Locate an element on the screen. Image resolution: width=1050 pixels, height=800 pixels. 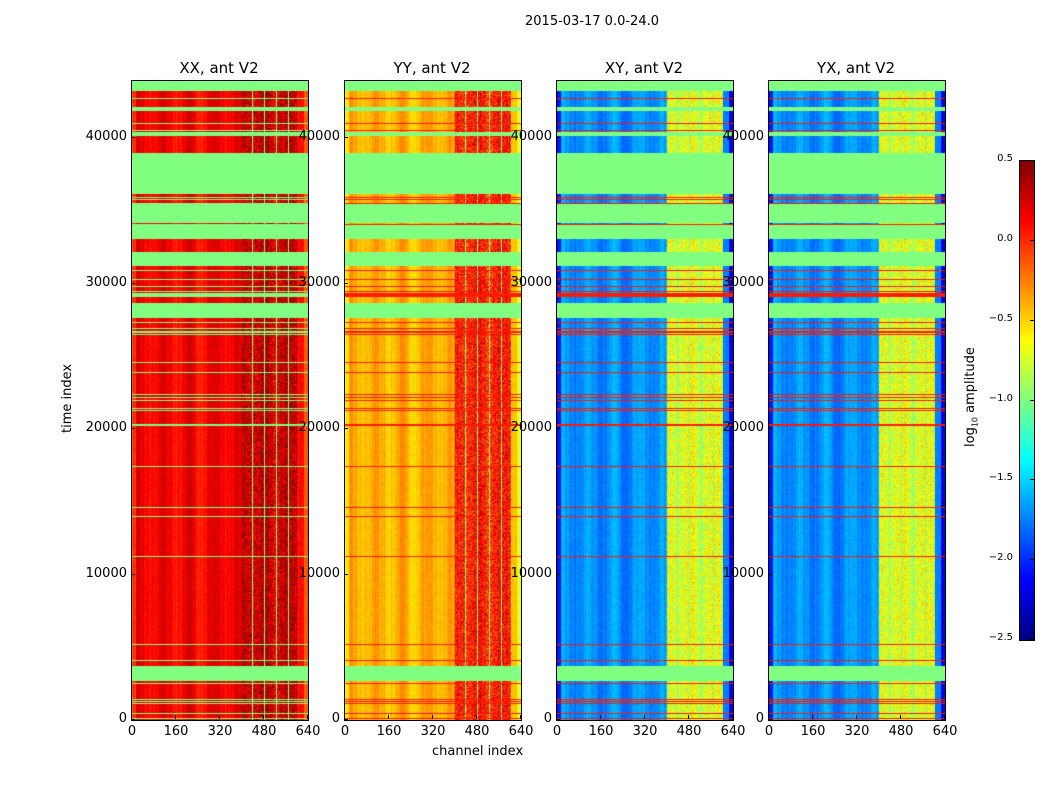
colorbar-label: log10 amplitude is located at coordinates (971, 397).